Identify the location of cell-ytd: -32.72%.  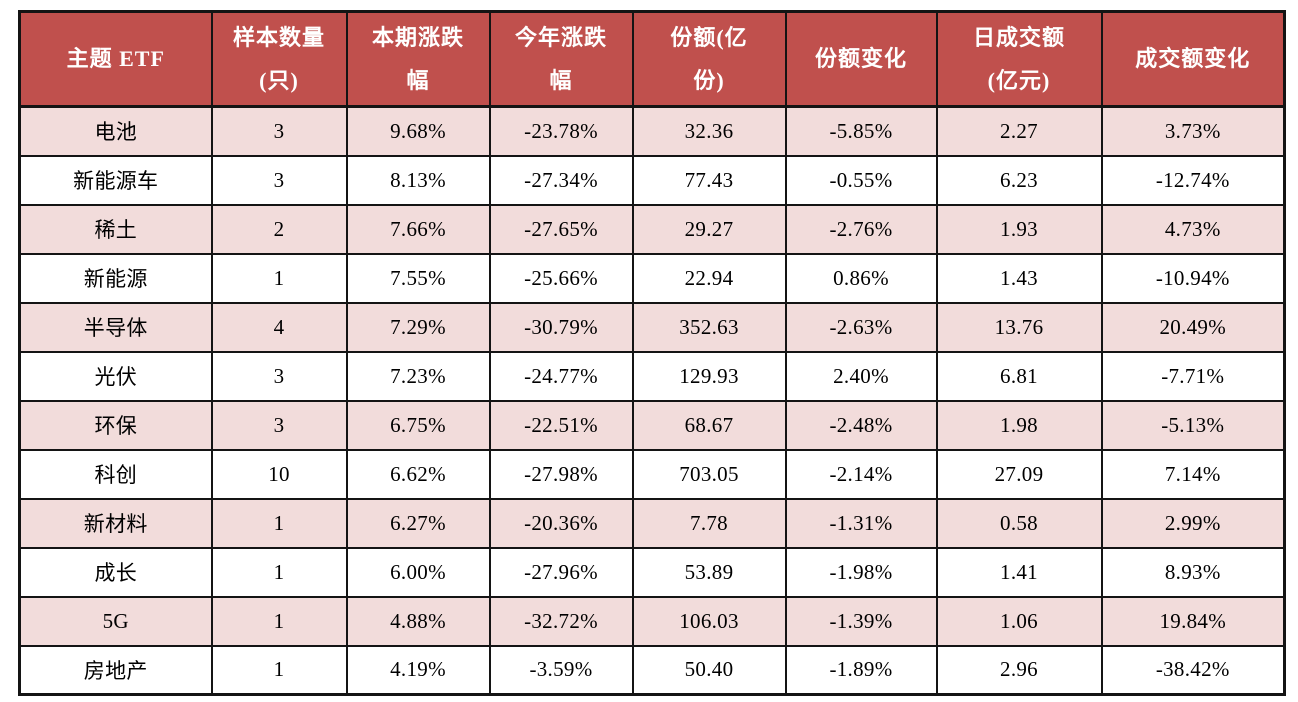
(561, 621).